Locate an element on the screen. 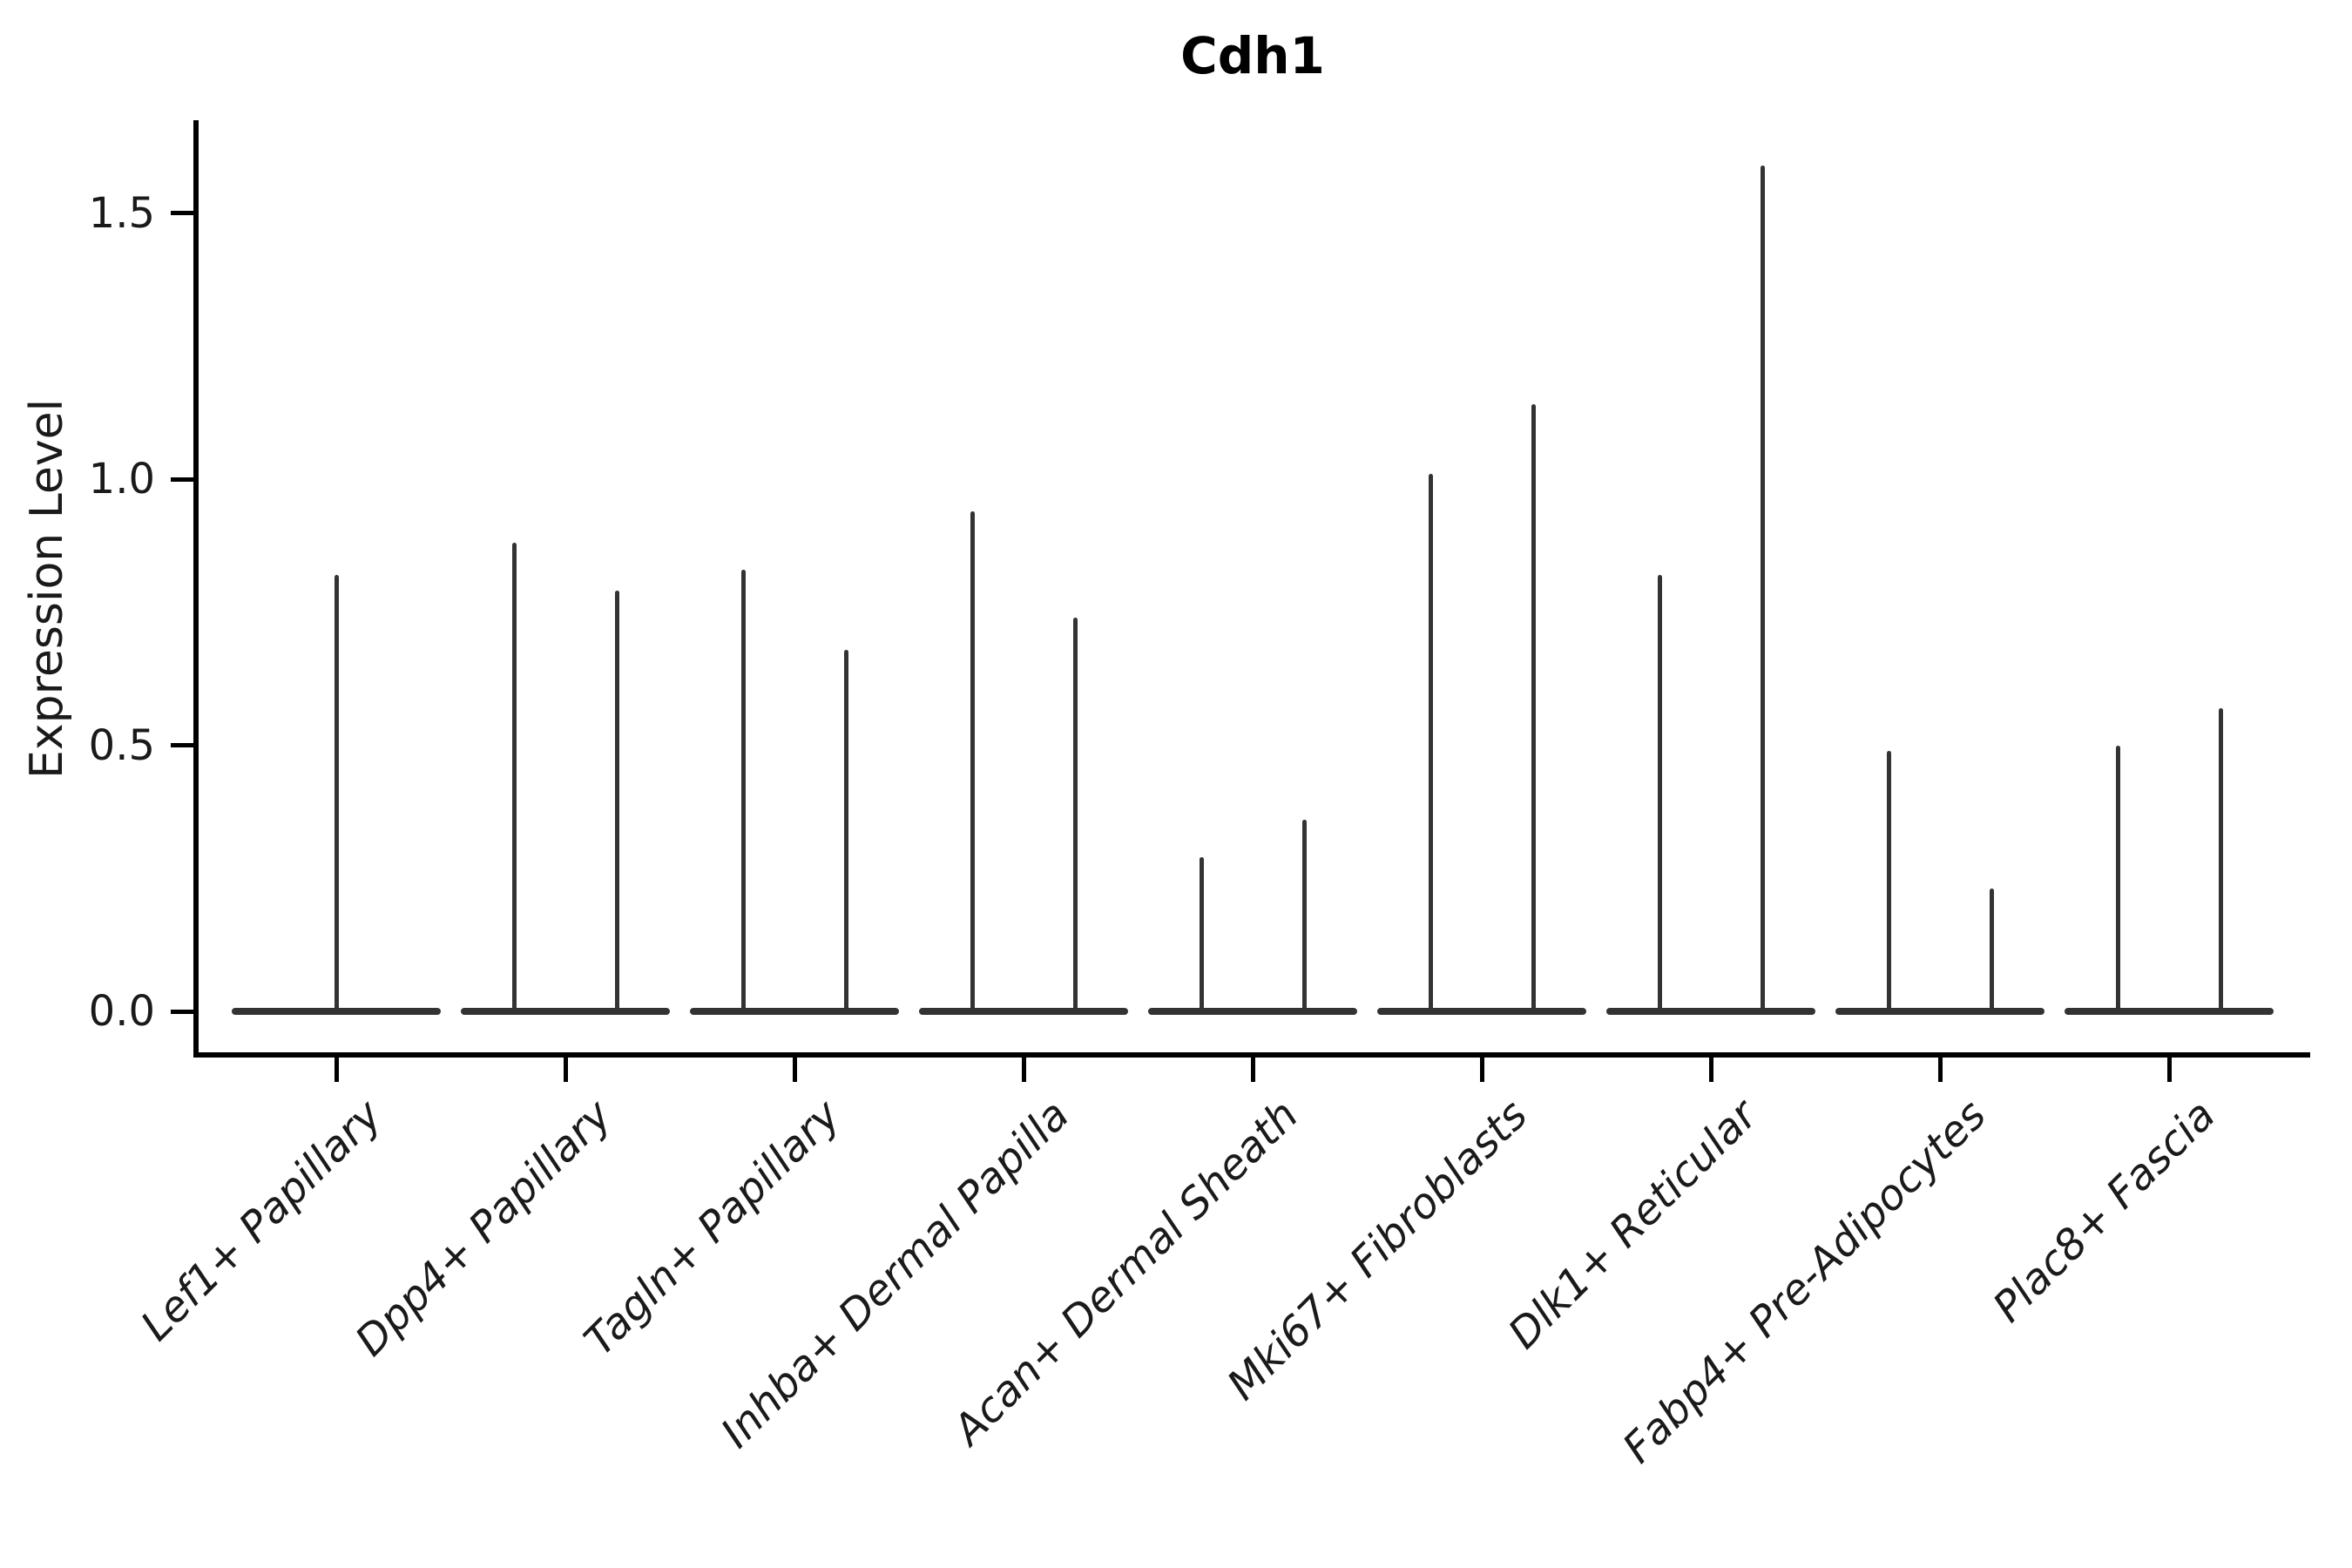 This screenshot has height=1568, width=2352. y-tick-label: 1.0 is located at coordinates (121, 480).